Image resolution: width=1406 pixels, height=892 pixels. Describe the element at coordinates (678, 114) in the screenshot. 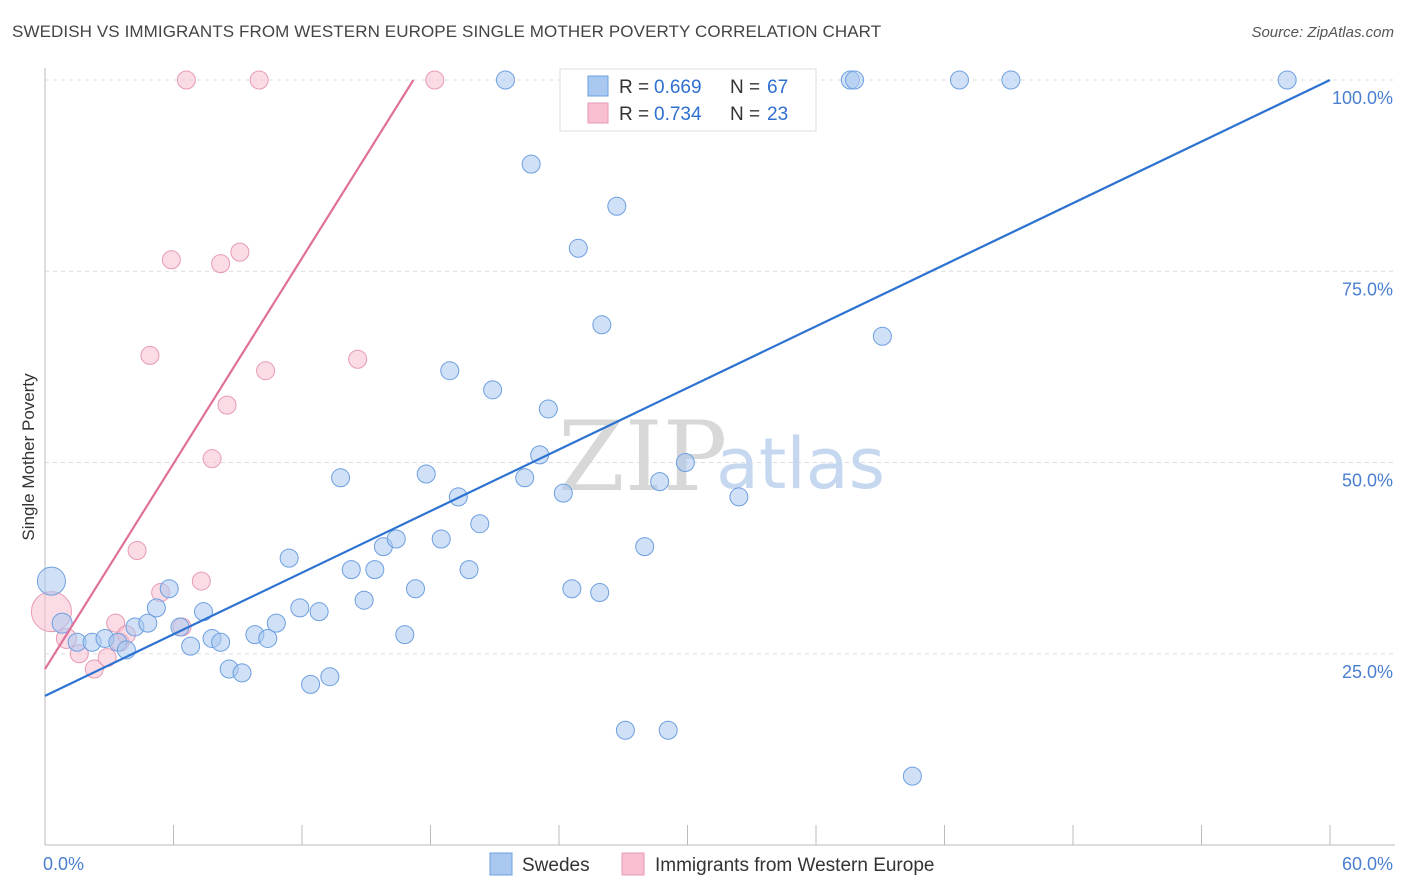

I see `legend-r-value-2: 0.734` at that location.